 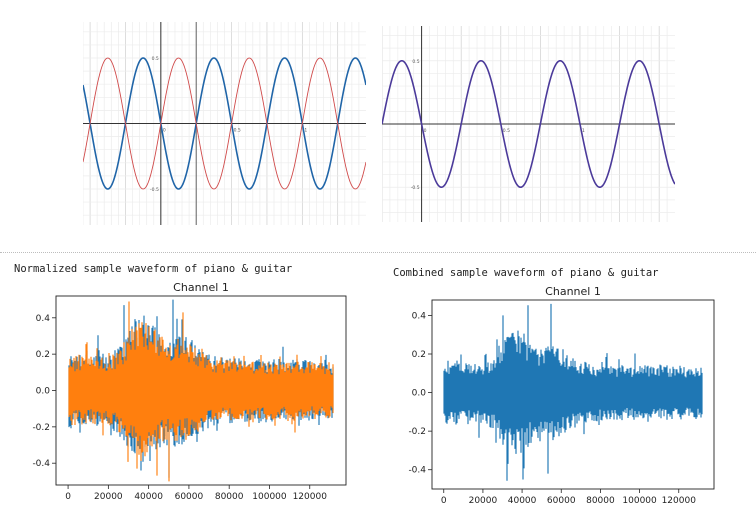 I want to click on section-divider, so click(x=378, y=252).